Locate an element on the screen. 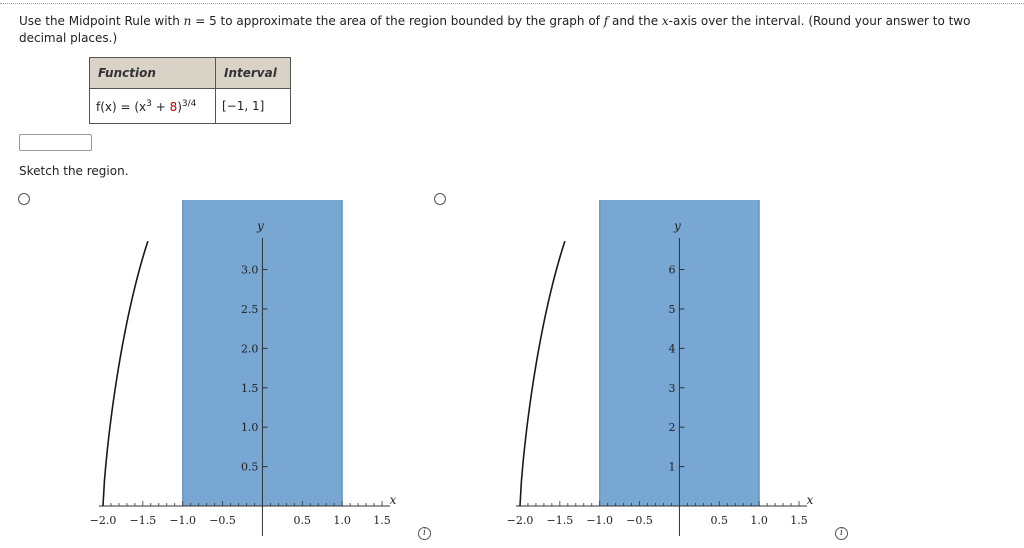  fn-power: 3/4 is located at coordinates (189, 103).